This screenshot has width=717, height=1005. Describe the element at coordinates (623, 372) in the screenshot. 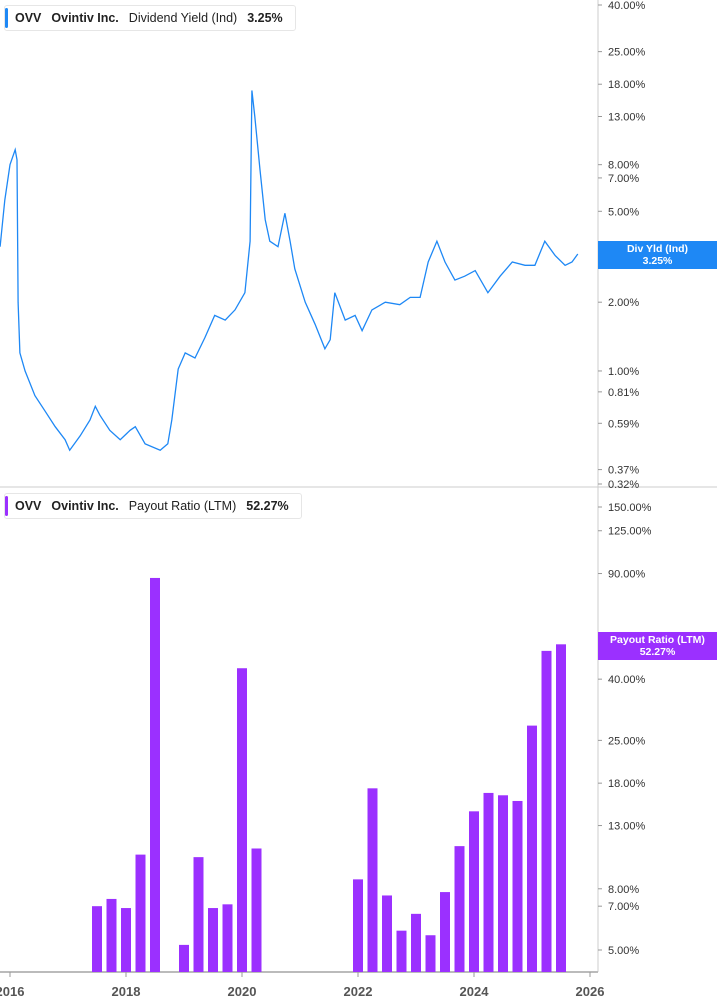

I see `y-tick-label: 1.00%` at that location.